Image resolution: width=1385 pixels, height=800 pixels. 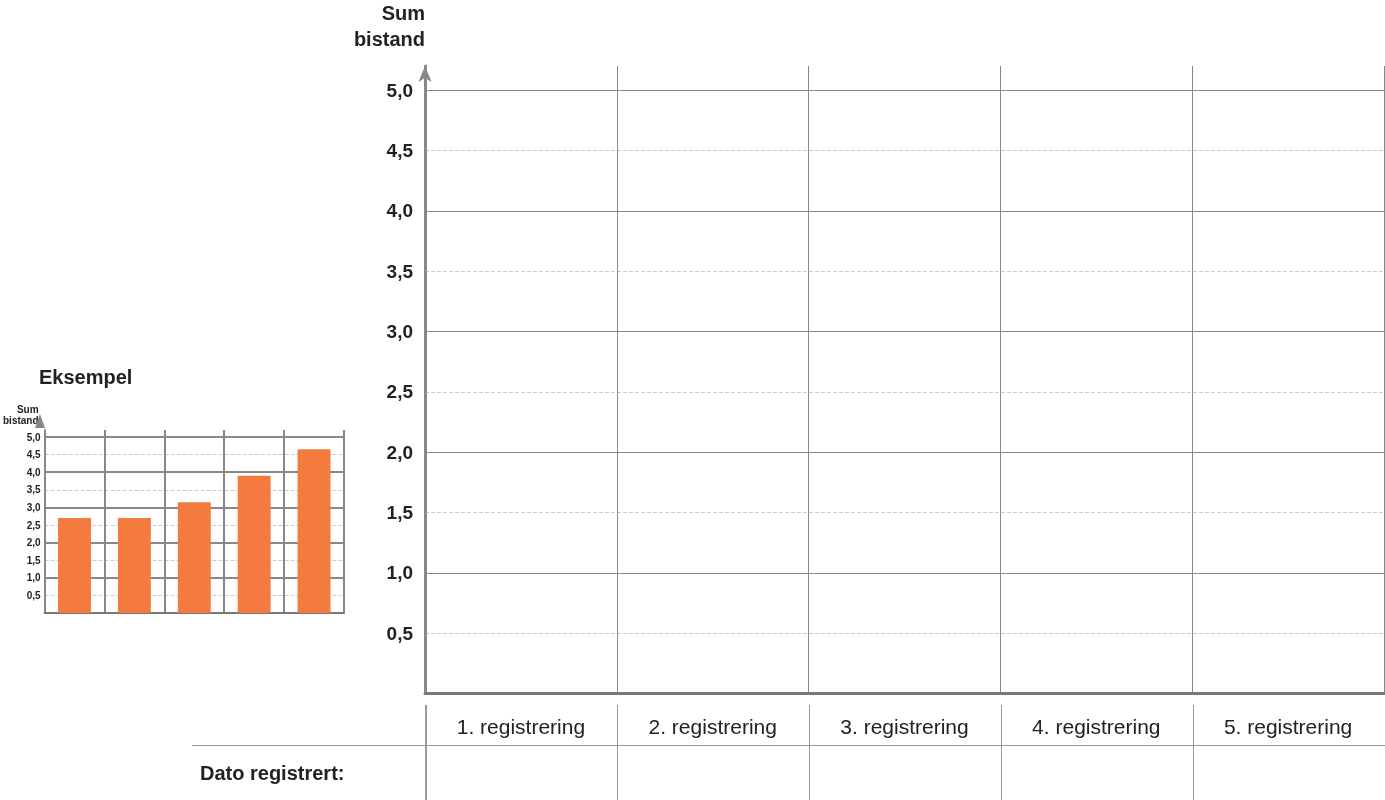 What do you see at coordinates (1096, 726) in the screenshot?
I see `x-tick-label: 4. registrering` at bounding box center [1096, 726].